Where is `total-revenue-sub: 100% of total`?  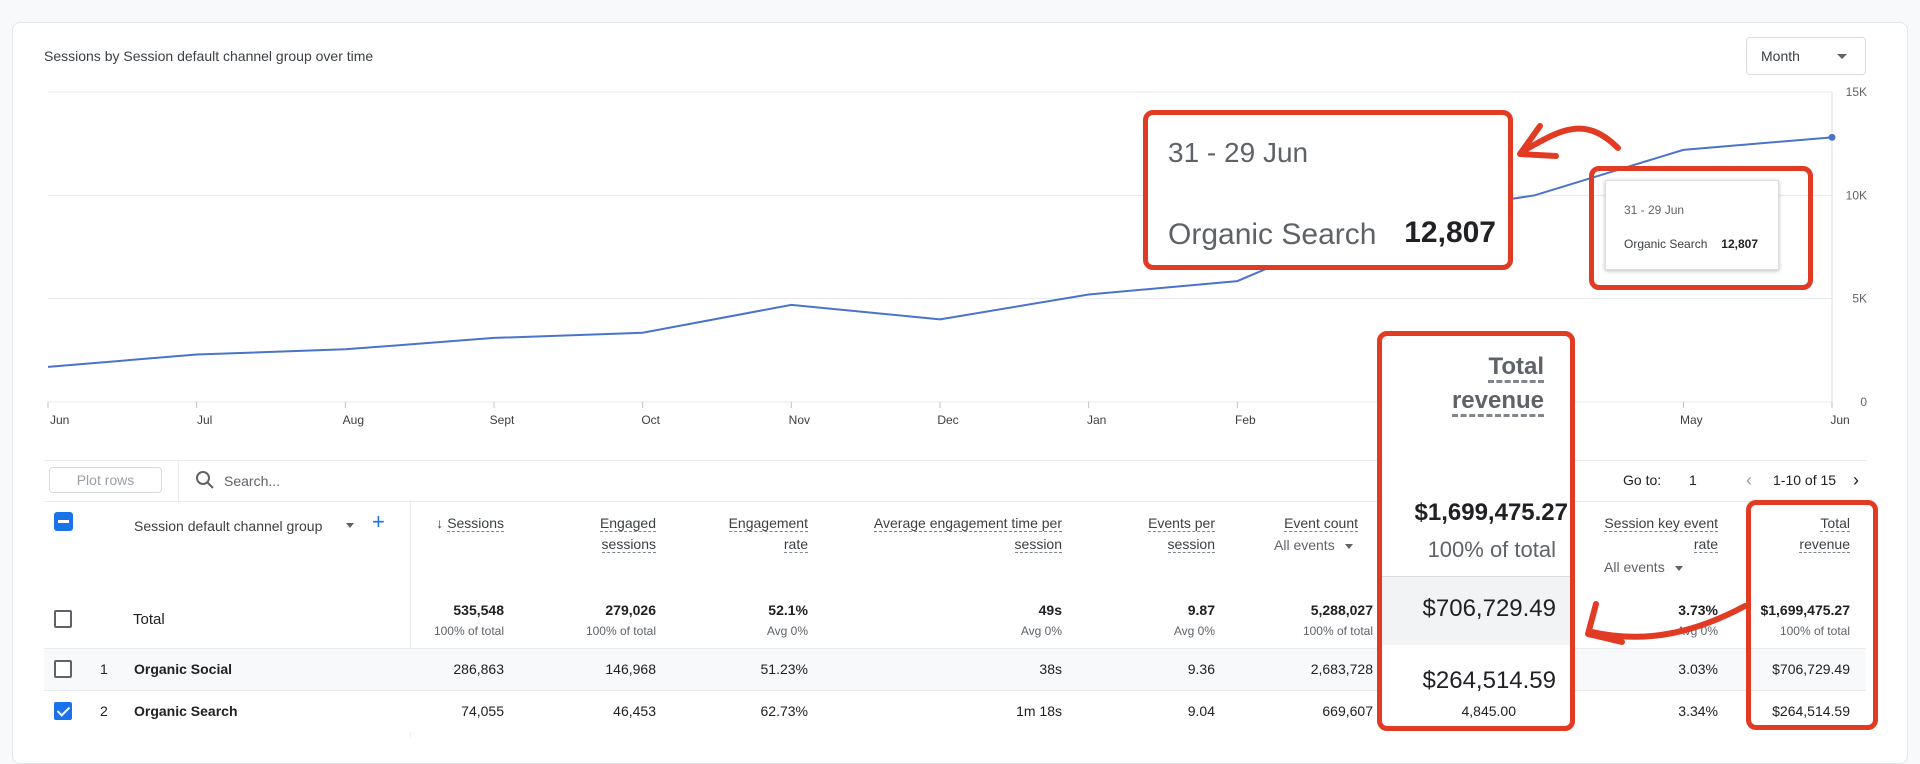 total-revenue-sub: 100% of total is located at coordinates (1814, 631).